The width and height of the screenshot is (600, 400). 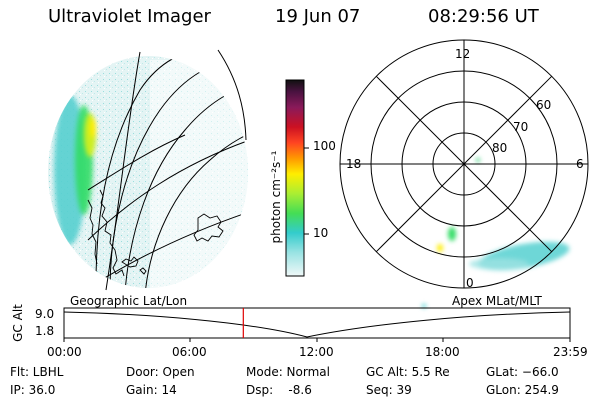 What do you see at coordinates (37, 372) in the screenshot?
I see `filter-info: Flt: LBHL` at bounding box center [37, 372].